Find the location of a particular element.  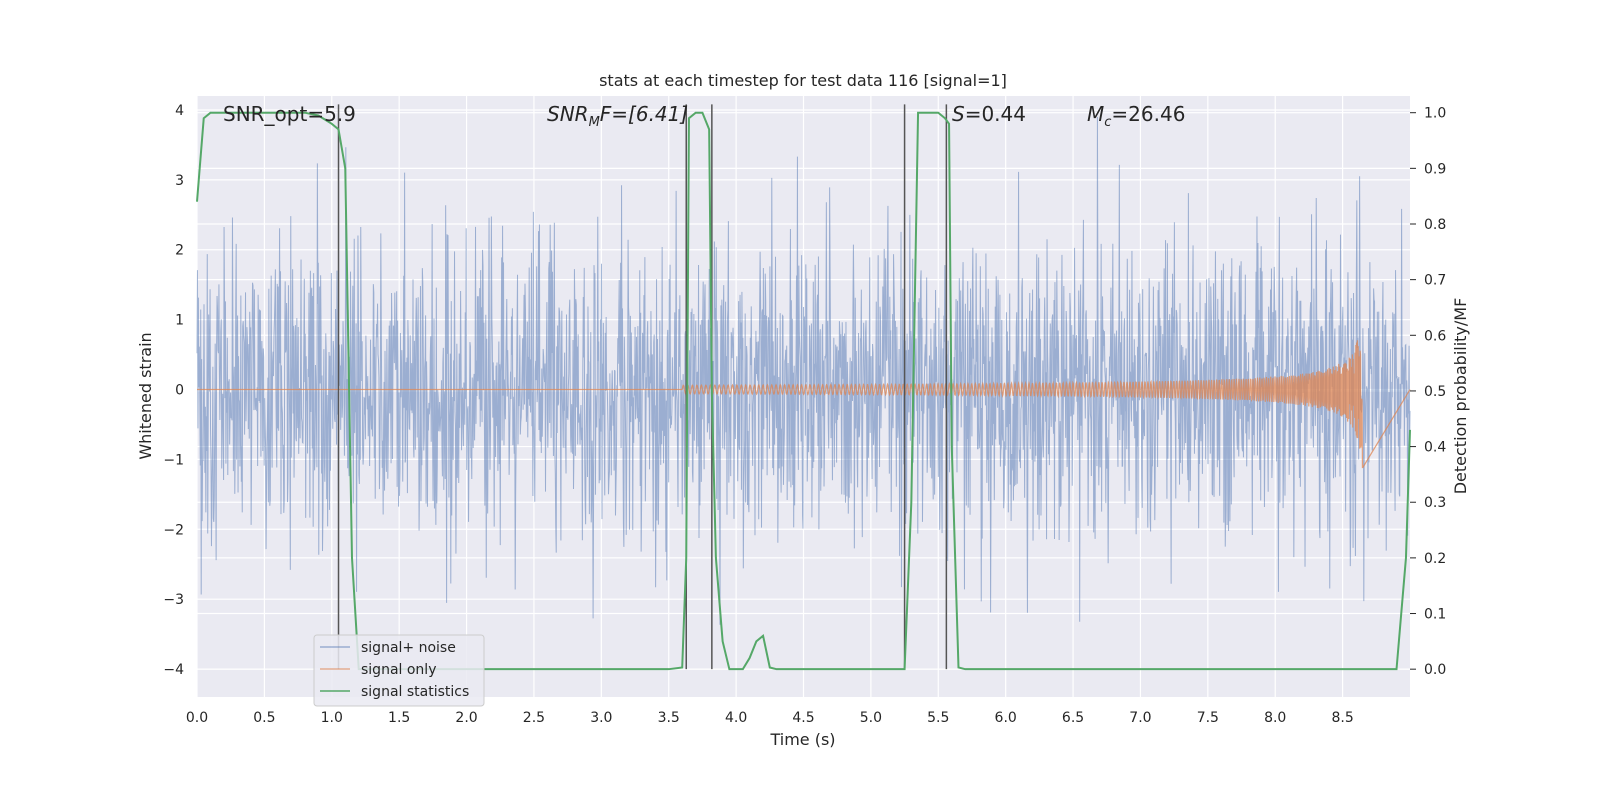

annotation-mc-suffix: =26.46 is located at coordinates (1148, 114).